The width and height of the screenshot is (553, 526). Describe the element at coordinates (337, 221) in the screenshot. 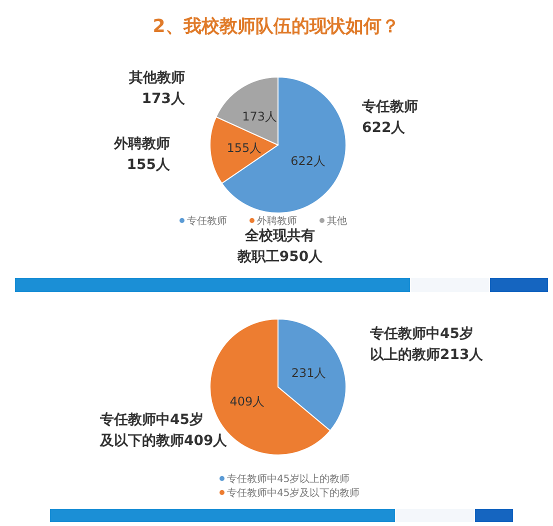

I see `legend-label: 其他` at that location.